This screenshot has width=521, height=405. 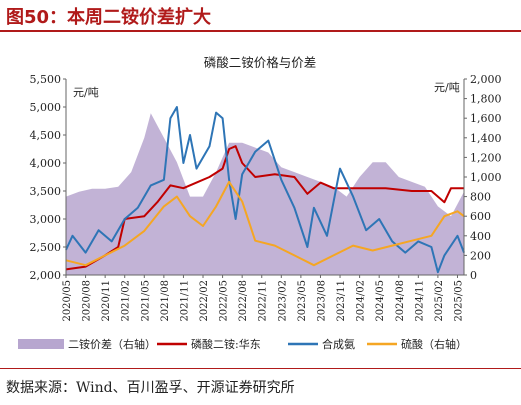 What do you see at coordinates (112, 344) in the screenshot?
I see `legend-label-spread: 二铵价差（右轴）` at bounding box center [112, 344].